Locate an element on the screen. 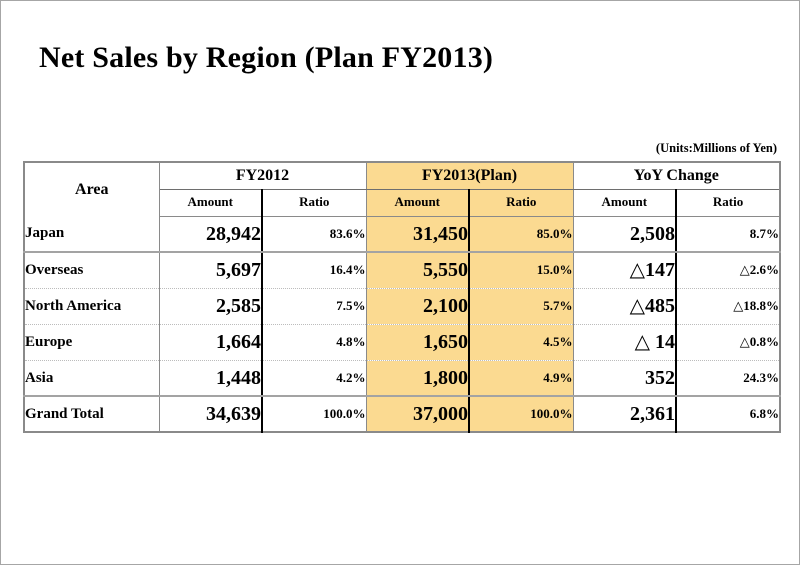 This screenshot has height=565, width=800. fy2013-amount-cell: 37,000 is located at coordinates (418, 414).